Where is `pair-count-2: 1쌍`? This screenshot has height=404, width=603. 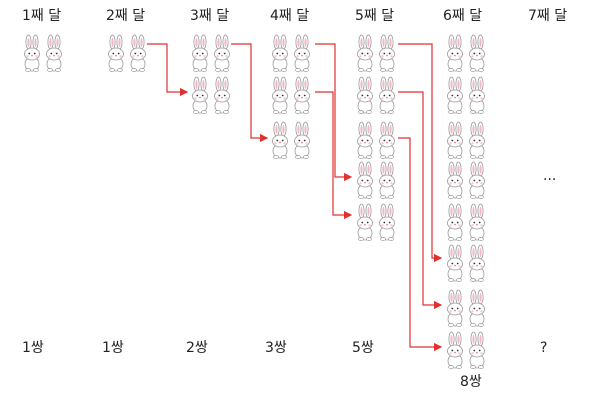 pair-count-2: 1쌍 is located at coordinates (113, 348).